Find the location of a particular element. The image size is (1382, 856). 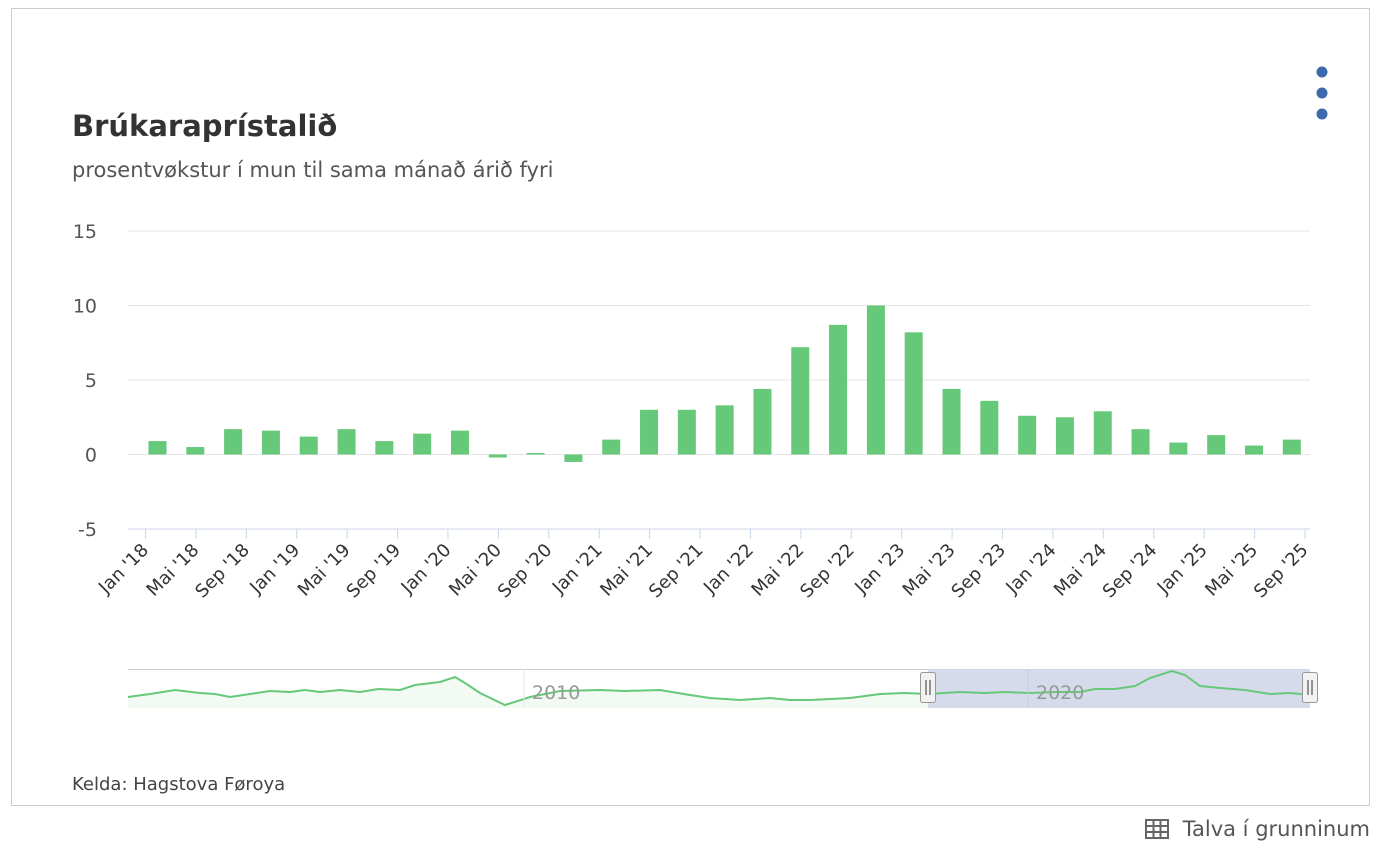

view-table-link: Talva í grunninum is located at coordinates (1257, 829).